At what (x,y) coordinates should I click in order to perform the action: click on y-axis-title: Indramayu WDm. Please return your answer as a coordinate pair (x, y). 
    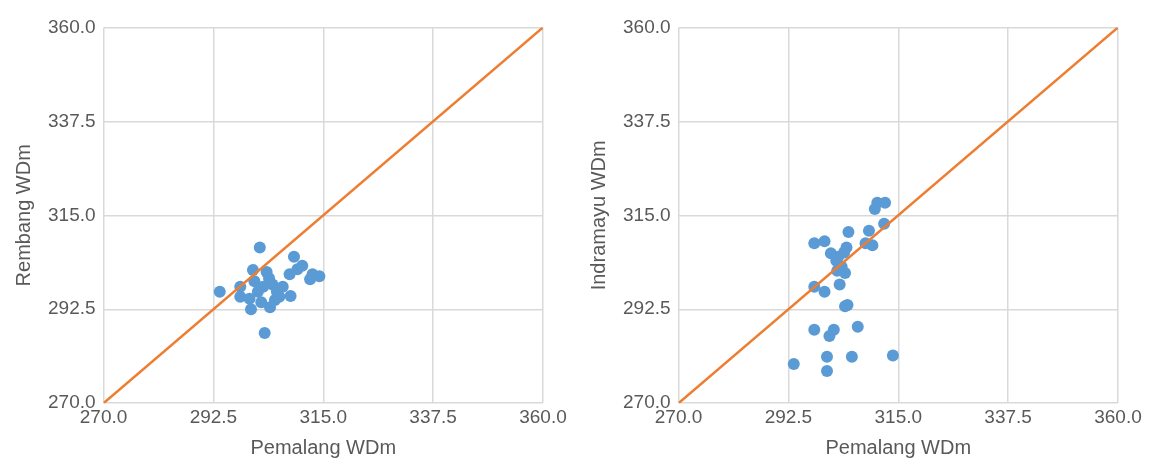
    Looking at the image, I should click on (597, 215).